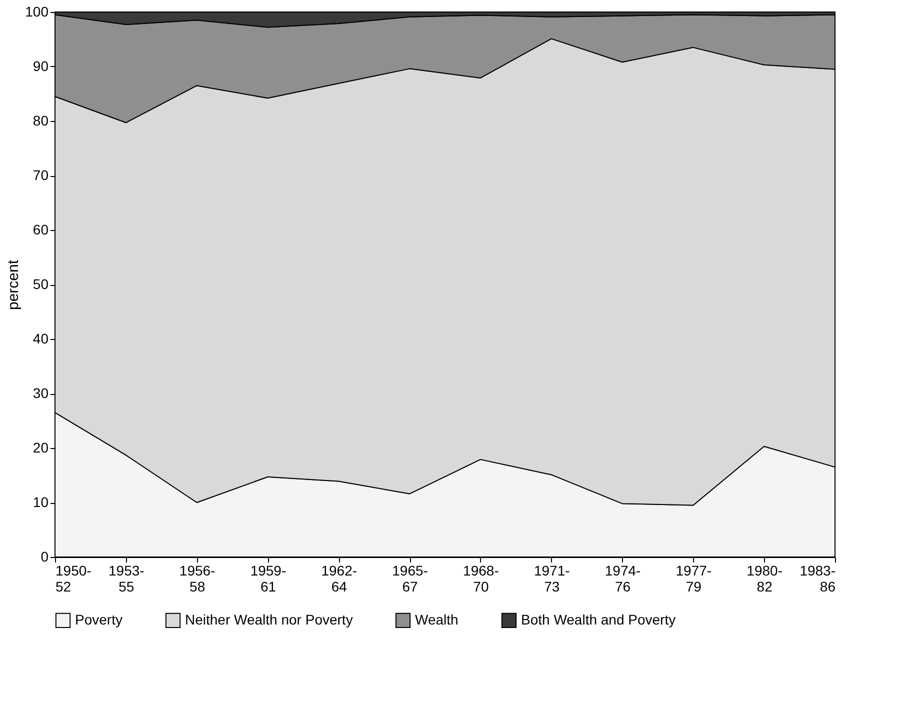  What do you see at coordinates (818, 578) in the screenshot?
I see `x-tick-label: 1983-86` at bounding box center [818, 578].